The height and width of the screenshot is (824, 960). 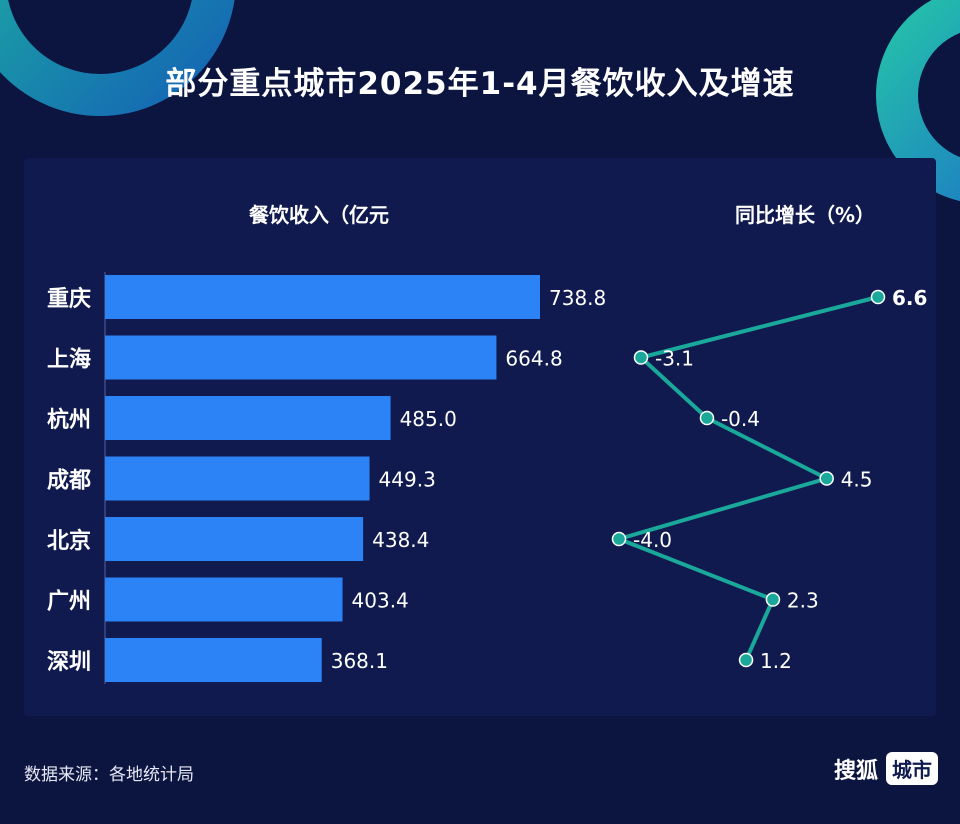 What do you see at coordinates (803, 601) in the screenshot?
I see `growth-value-label: 2.3` at bounding box center [803, 601].